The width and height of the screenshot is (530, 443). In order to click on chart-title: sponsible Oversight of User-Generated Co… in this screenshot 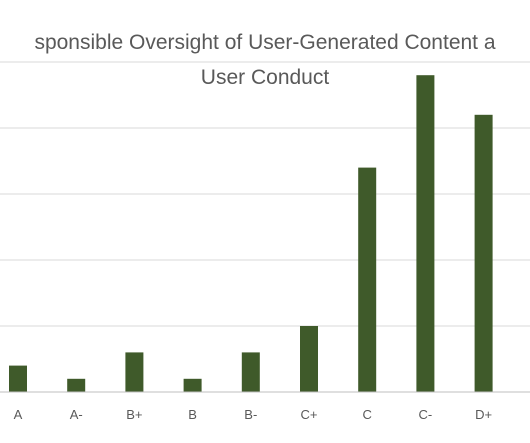, I will do `click(264, 60)`.